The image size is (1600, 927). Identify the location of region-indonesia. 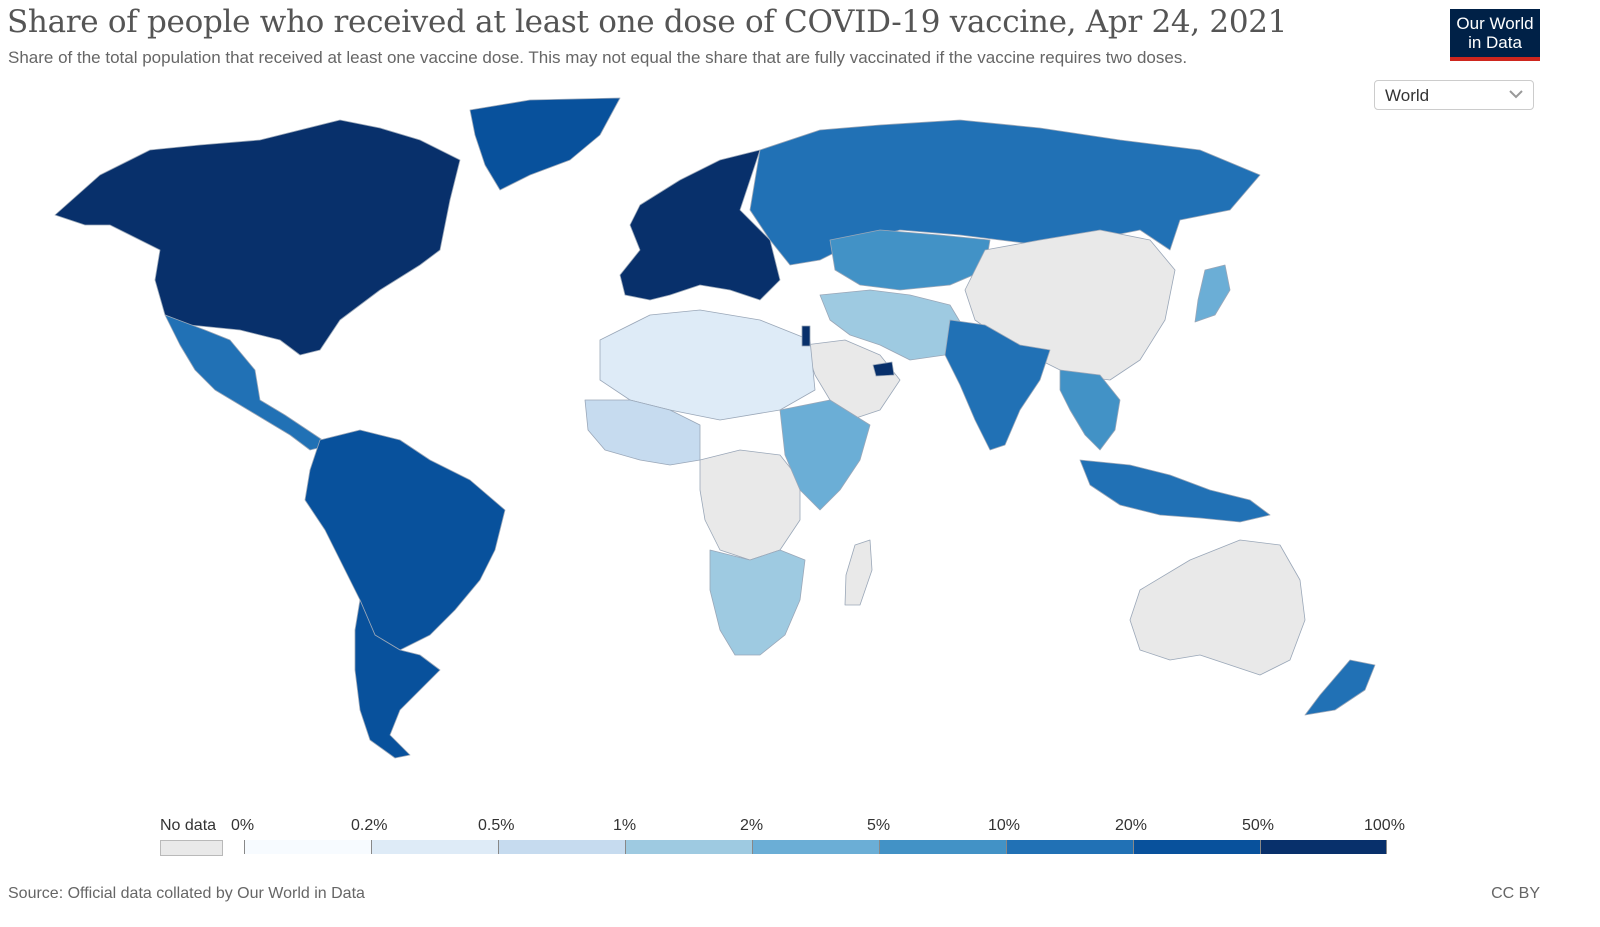
(1175, 491).